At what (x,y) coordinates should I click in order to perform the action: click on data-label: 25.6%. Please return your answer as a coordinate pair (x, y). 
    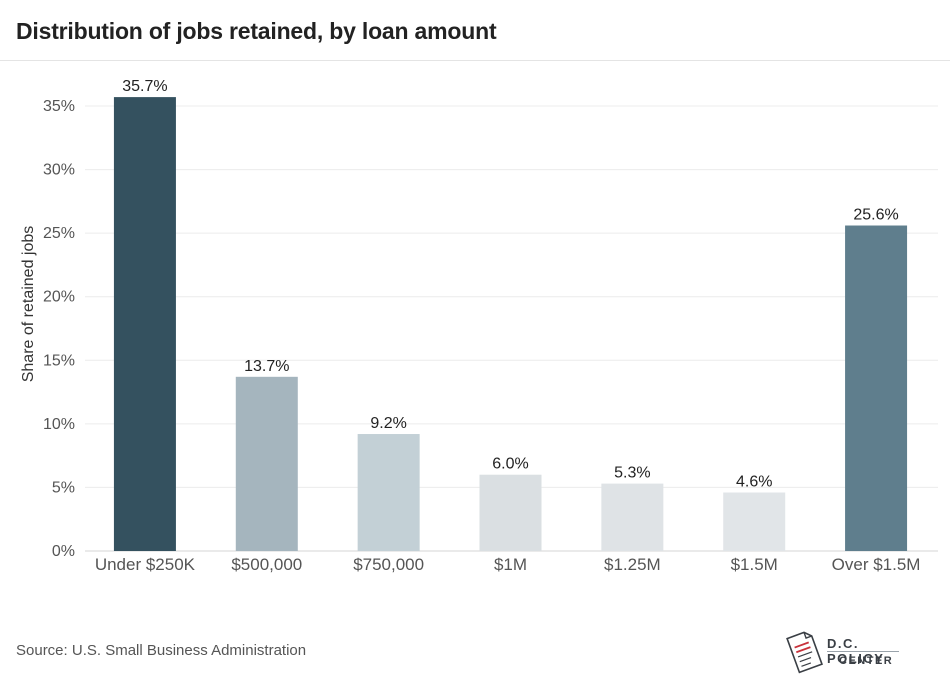
    Looking at the image, I should click on (875, 215).